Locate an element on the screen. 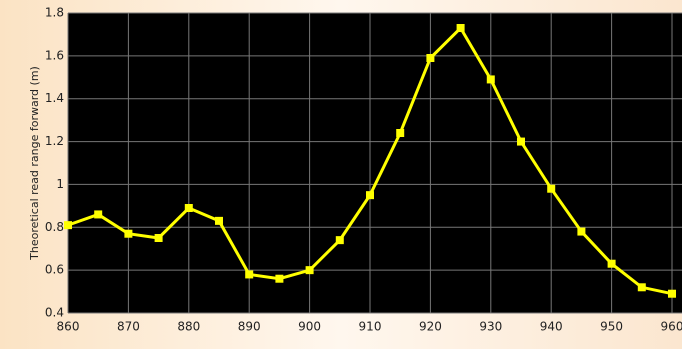 The width and height of the screenshot is (682, 349). y-tick-label: 0.4 is located at coordinates (54, 313).